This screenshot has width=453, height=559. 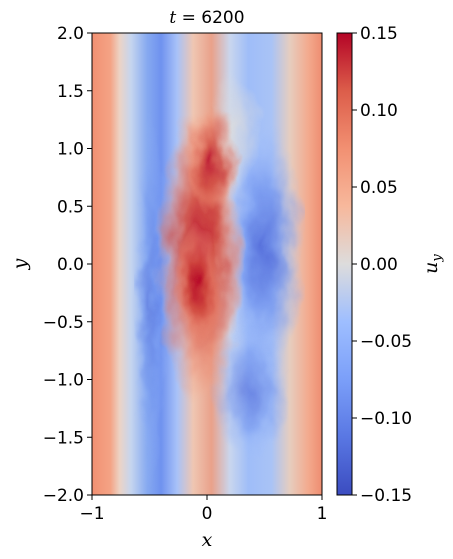 I want to click on y-axis: −2.0 −1.5 −1.0 −0.5 0.0 0.5 1.0 1.5 2.0, so click(x=67, y=265).